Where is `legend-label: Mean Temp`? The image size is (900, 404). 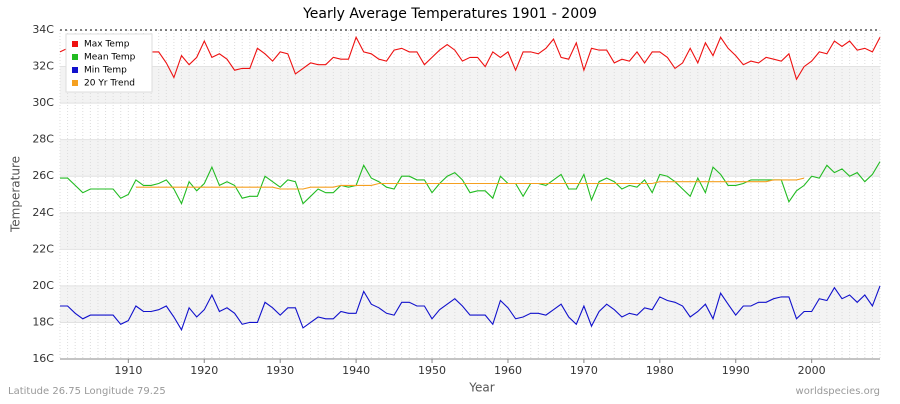 legend-label: Mean Temp is located at coordinates (110, 58).